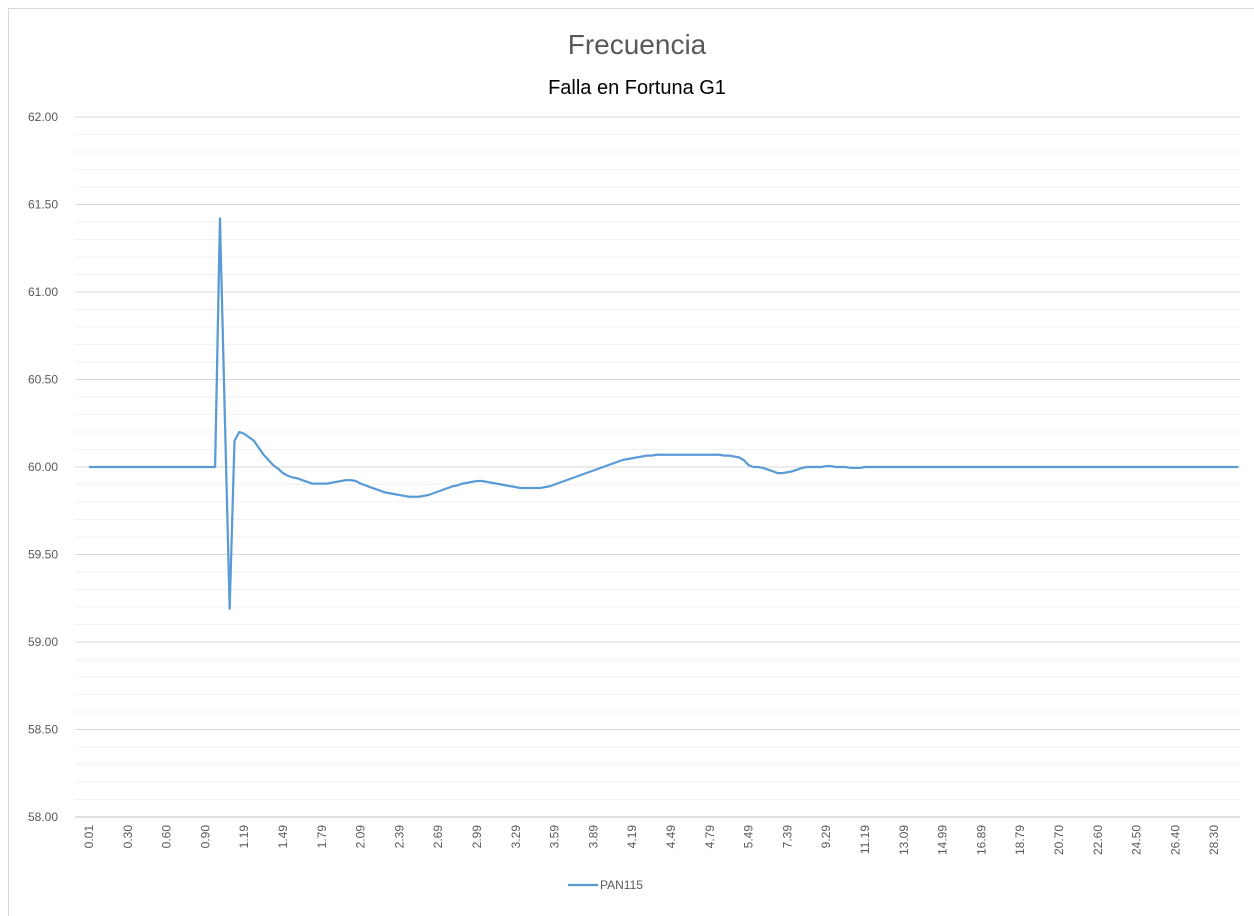 The width and height of the screenshot is (1254, 916). What do you see at coordinates (244, 837) in the screenshot?
I see `x-tick-label: 1.19` at bounding box center [244, 837].